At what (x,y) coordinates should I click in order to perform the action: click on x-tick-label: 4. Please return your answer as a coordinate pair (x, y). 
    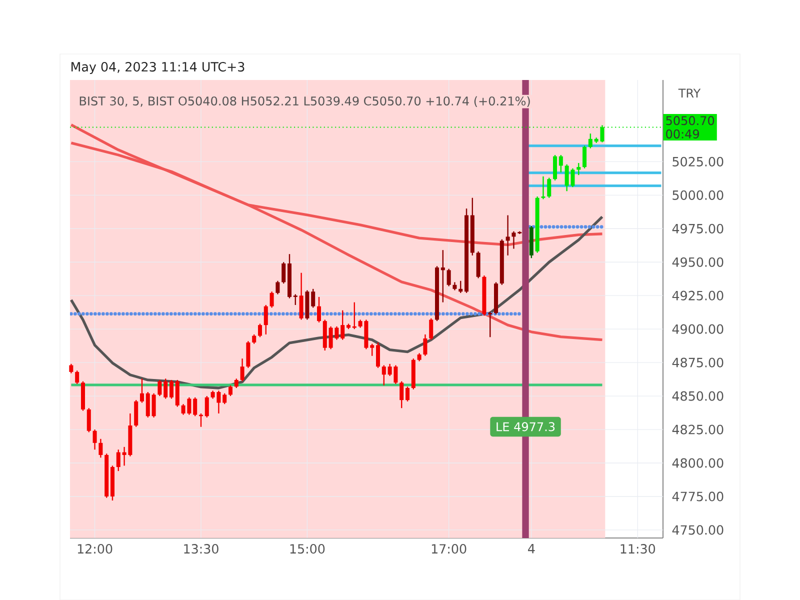
    Looking at the image, I should click on (531, 549).